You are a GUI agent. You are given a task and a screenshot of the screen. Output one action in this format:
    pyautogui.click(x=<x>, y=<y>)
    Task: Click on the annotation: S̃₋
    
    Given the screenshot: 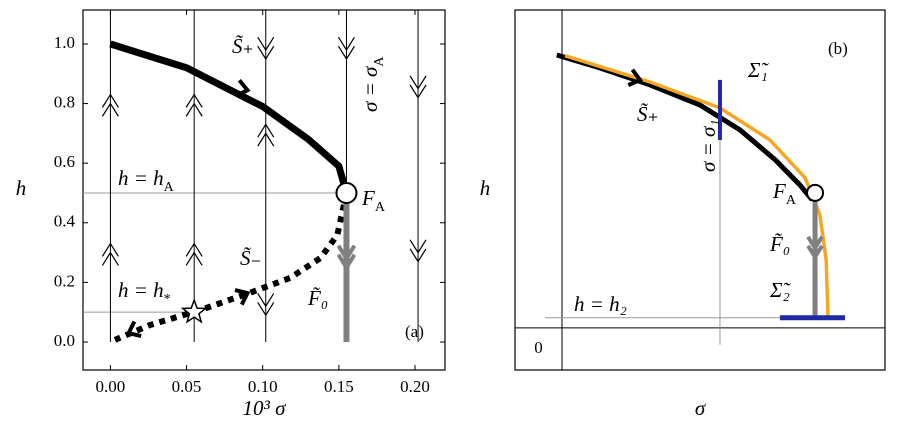 What is the action you would take?
    pyautogui.click(x=251, y=258)
    